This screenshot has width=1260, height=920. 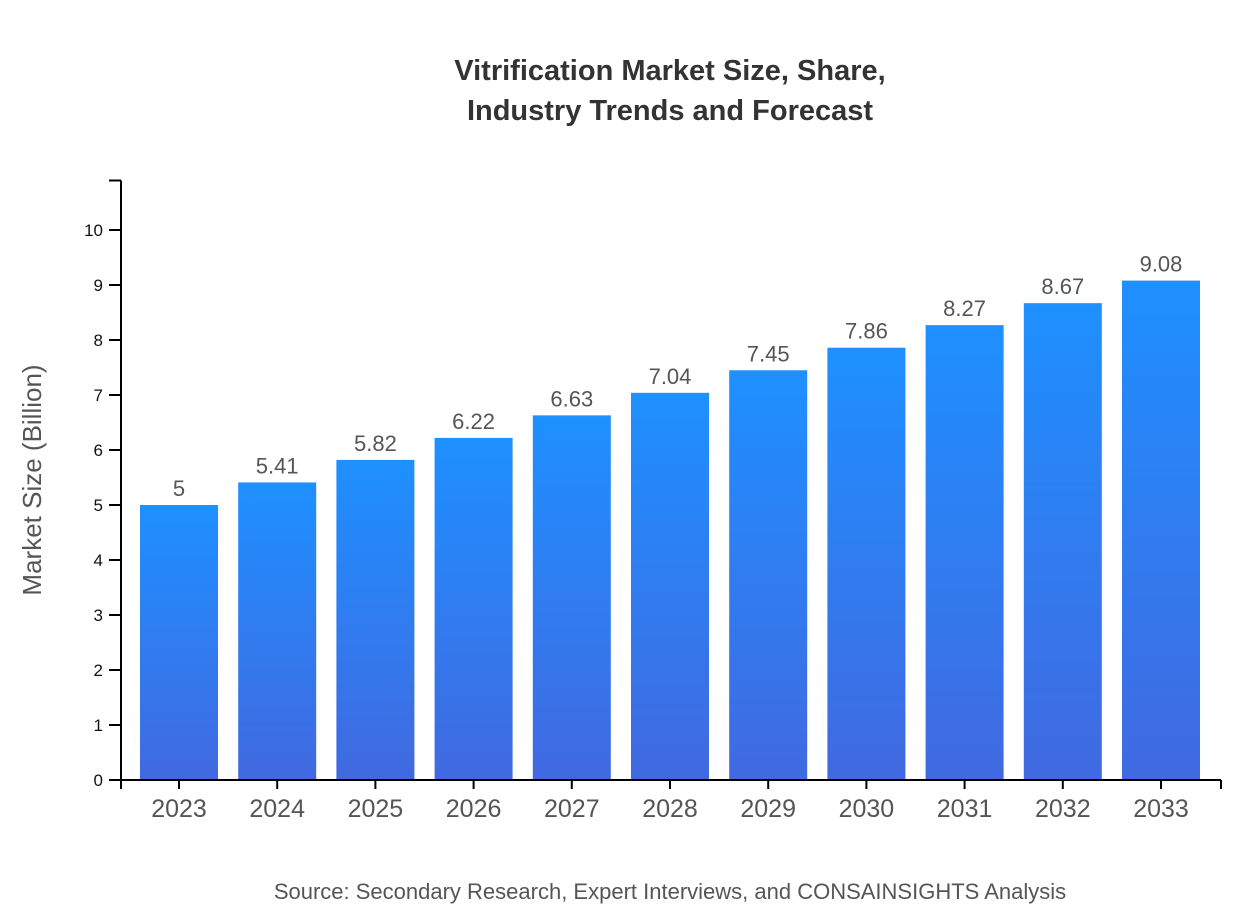 What do you see at coordinates (179, 809) in the screenshot?
I see `x-tick-label-2023: 2023` at bounding box center [179, 809].